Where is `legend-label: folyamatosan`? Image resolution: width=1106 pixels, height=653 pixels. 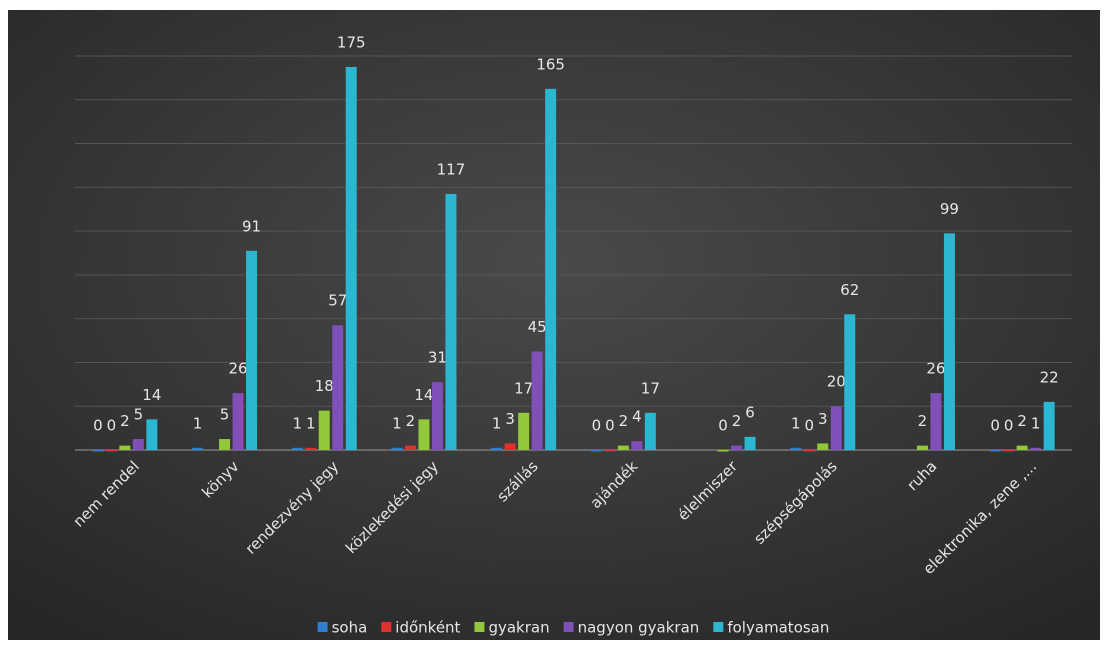 legend-label: folyamatosan is located at coordinates (778, 628).